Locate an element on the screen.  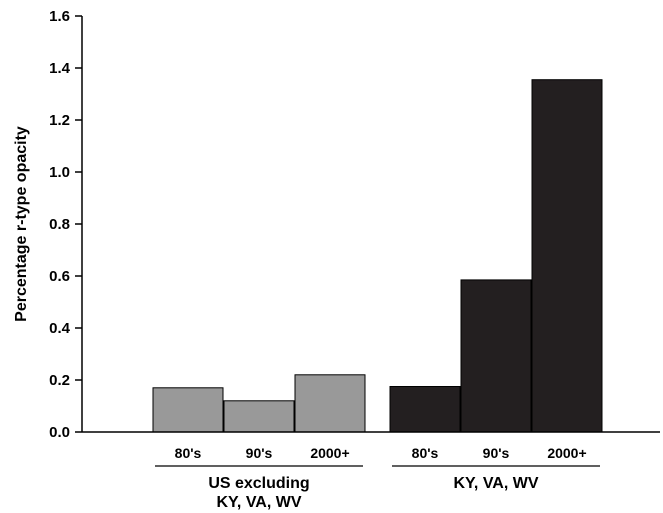
group-labels: US excluding KY, VA, WV KY, VA, WV is located at coordinates (377, 488).